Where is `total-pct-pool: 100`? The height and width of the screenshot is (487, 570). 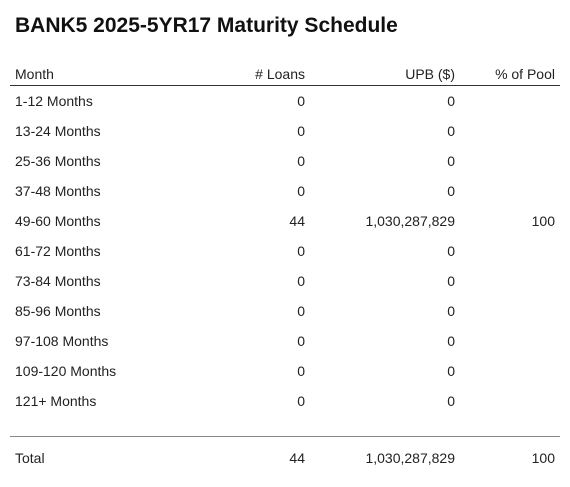 total-pct-pool: 100 is located at coordinates (543, 458).